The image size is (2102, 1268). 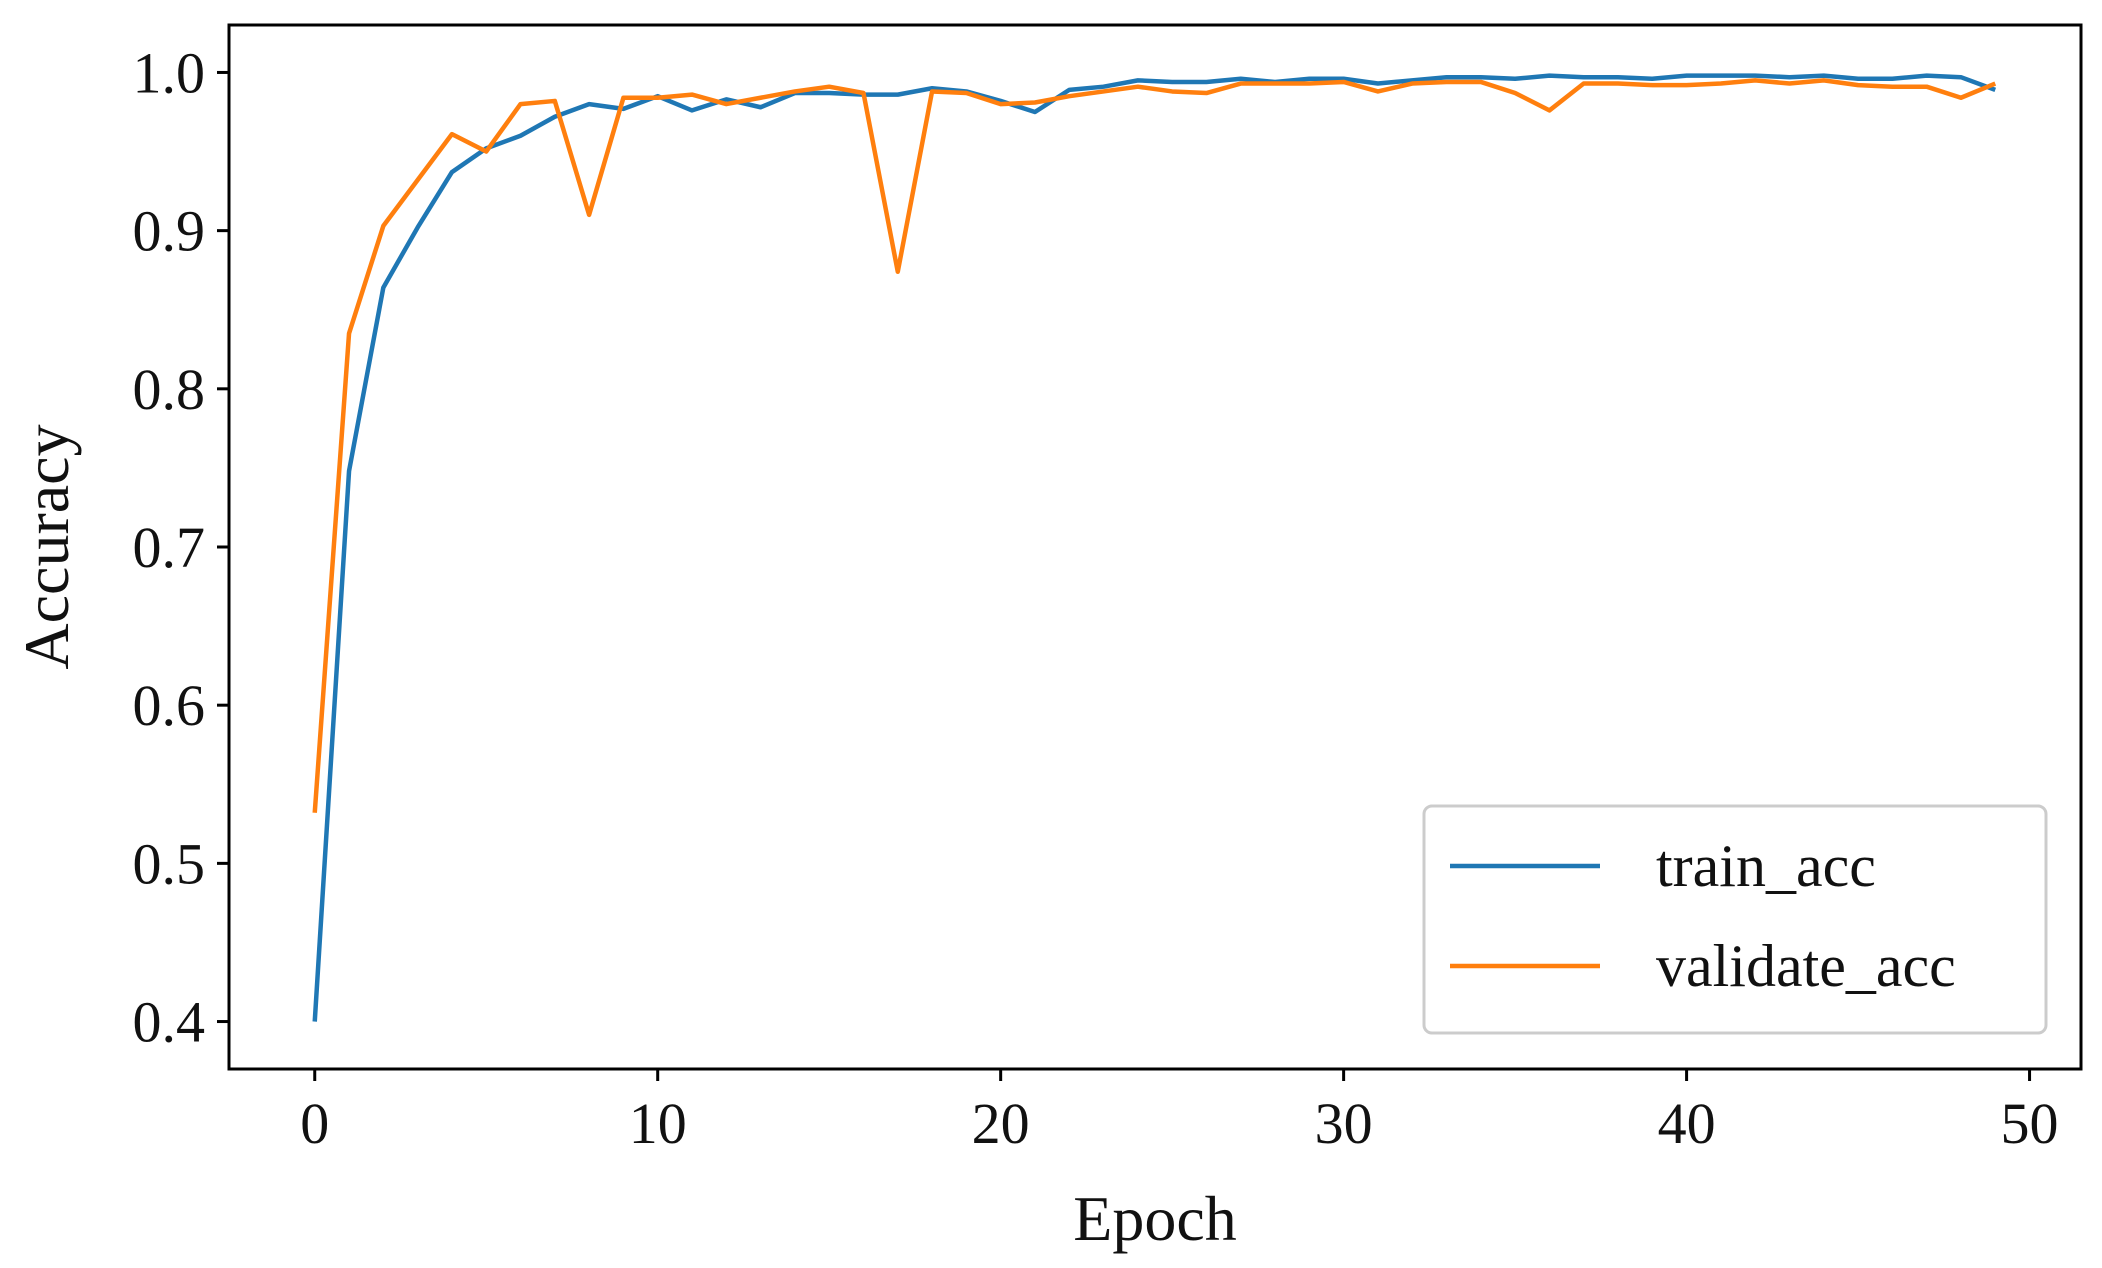 I want to click on x-tick-label: 50, so click(x=2030, y=1123).